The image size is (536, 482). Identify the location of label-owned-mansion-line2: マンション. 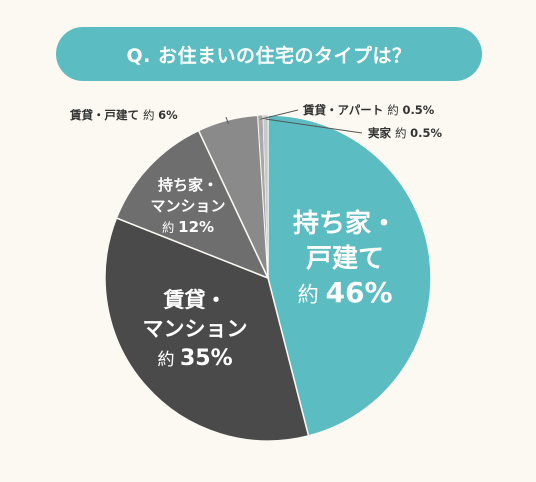
(187, 206).